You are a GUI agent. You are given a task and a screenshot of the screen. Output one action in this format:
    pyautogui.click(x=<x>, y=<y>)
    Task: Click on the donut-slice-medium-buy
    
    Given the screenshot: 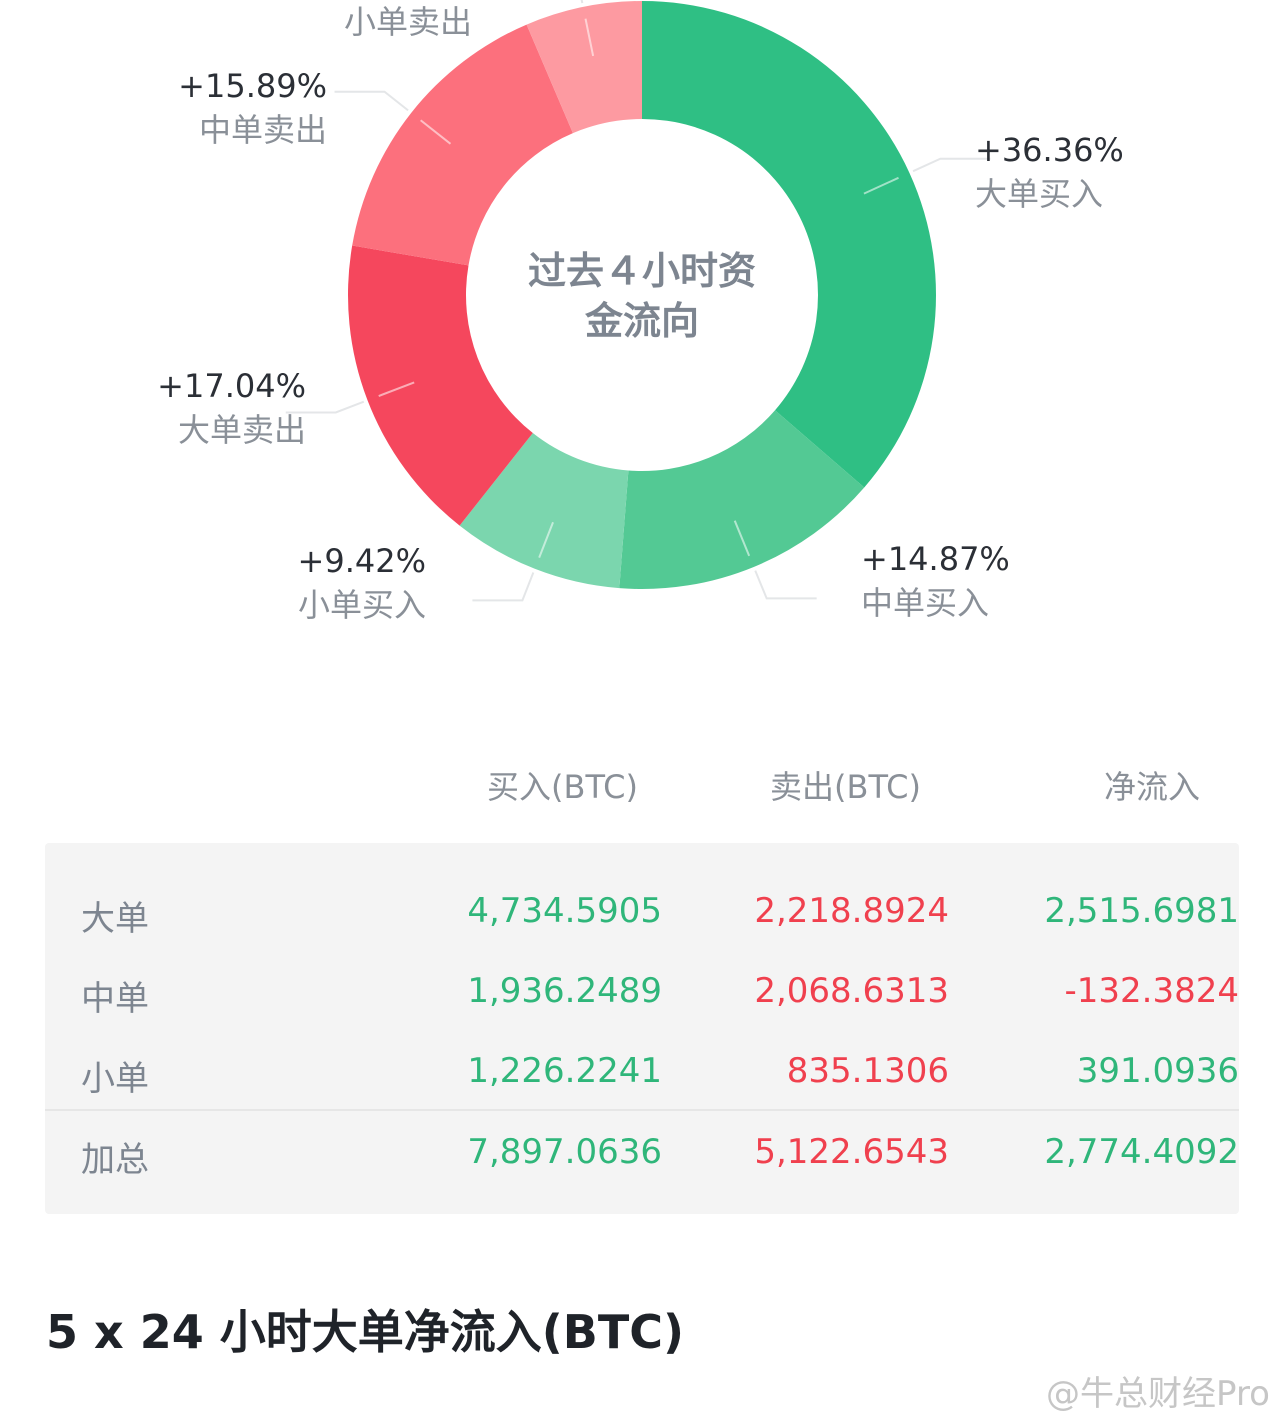 What is the action you would take?
    pyautogui.click(x=742, y=499)
    